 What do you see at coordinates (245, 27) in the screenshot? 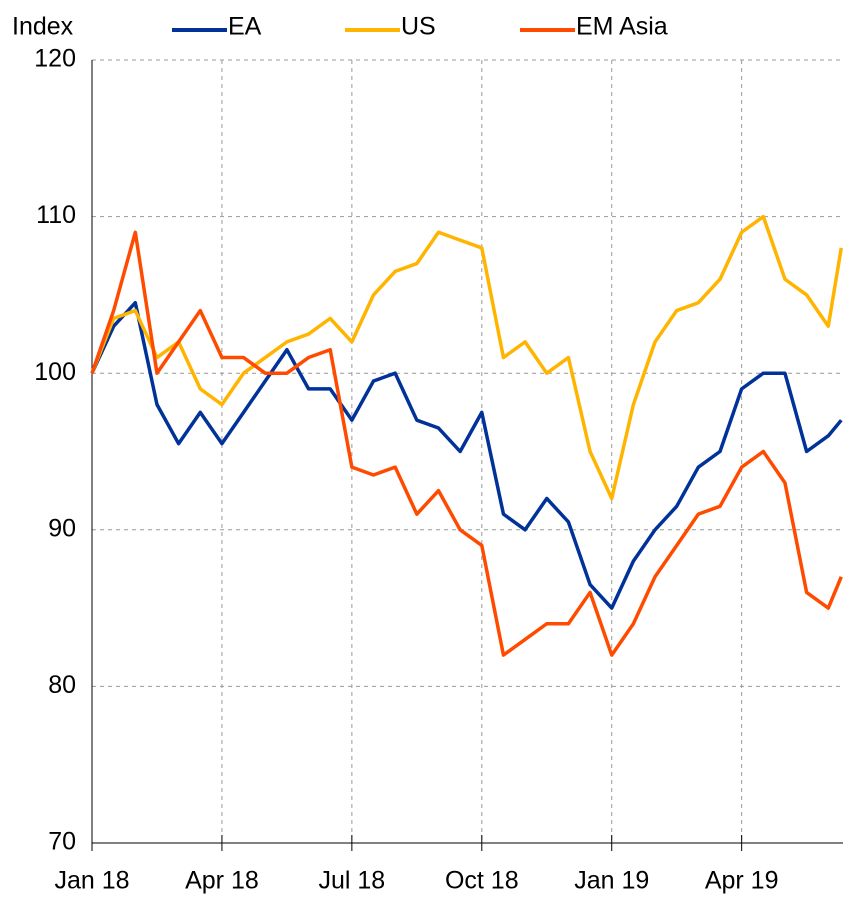
I see `legend-label: EA` at bounding box center [245, 27].